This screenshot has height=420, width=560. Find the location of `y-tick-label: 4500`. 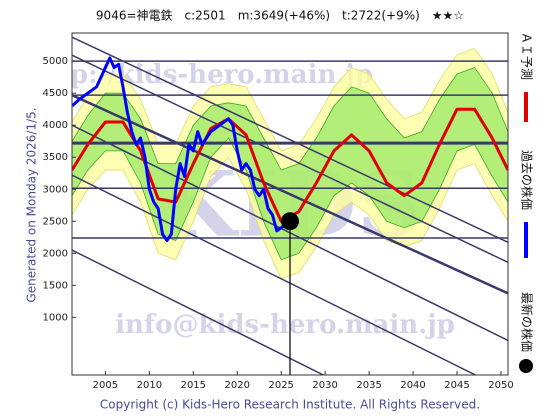

y-tick-label: 4500 is located at coordinates (55, 93).